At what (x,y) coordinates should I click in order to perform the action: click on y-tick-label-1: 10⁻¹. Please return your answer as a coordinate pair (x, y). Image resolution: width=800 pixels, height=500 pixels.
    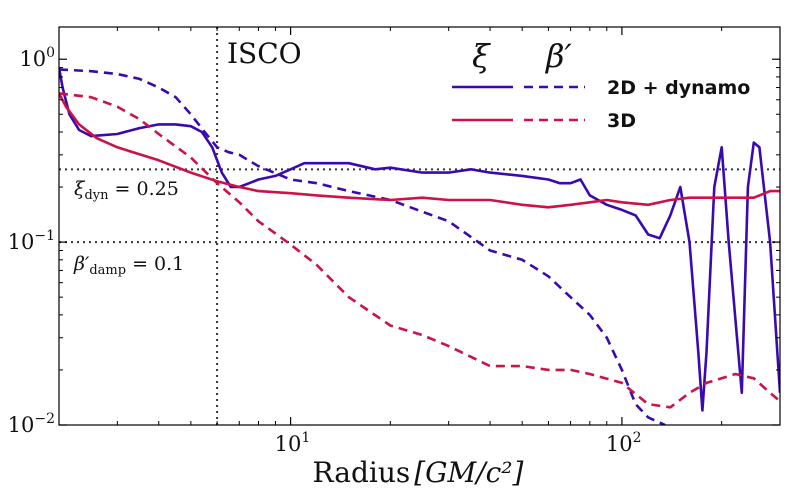
    Looking at the image, I should click on (31, 241).